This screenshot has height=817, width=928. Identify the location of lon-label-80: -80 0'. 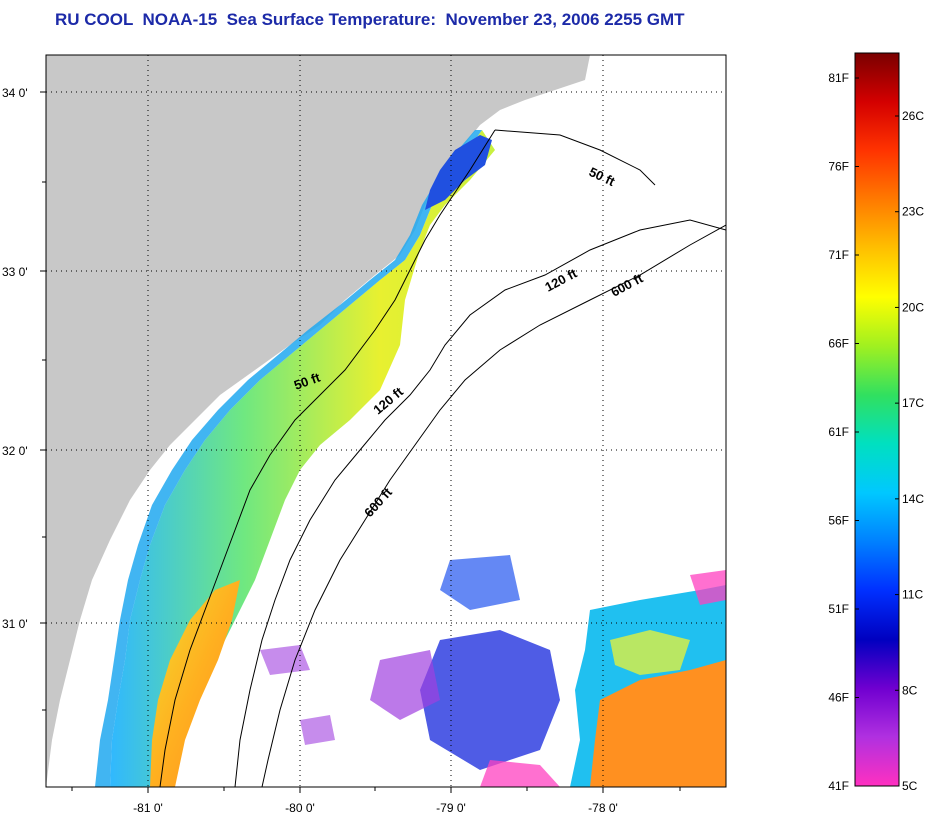
(300, 808).